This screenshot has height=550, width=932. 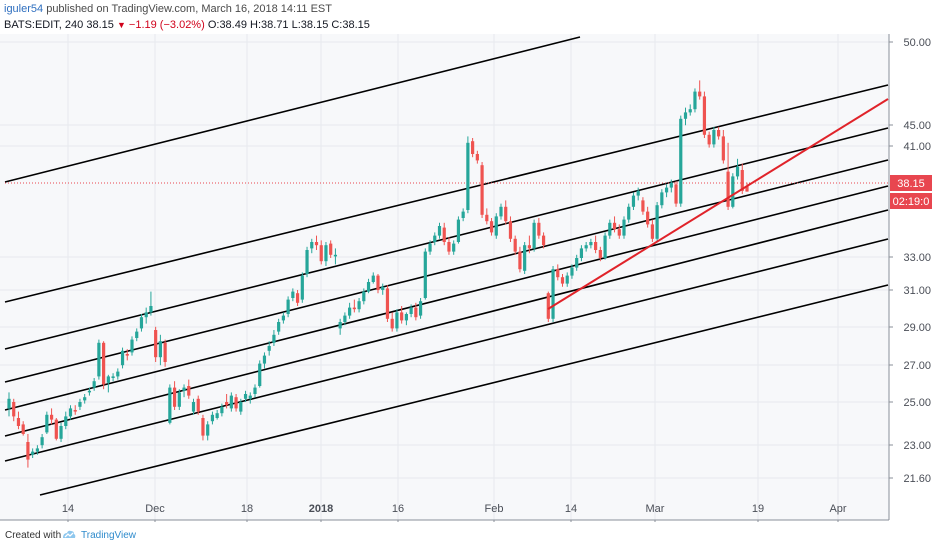 What do you see at coordinates (466, 536) in the screenshot?
I see `footer: Created with TradingView` at bounding box center [466, 536].